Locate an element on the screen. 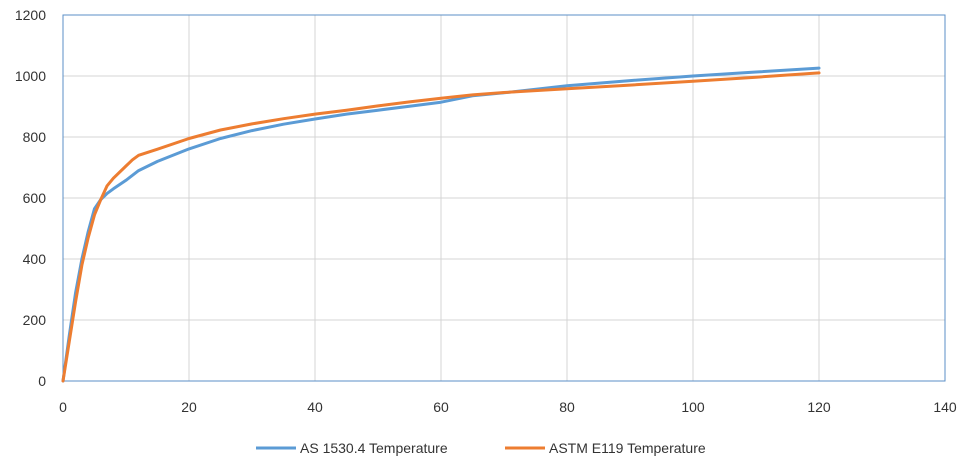 This screenshot has width=960, height=457. x-tick-label: 40 is located at coordinates (315, 407).